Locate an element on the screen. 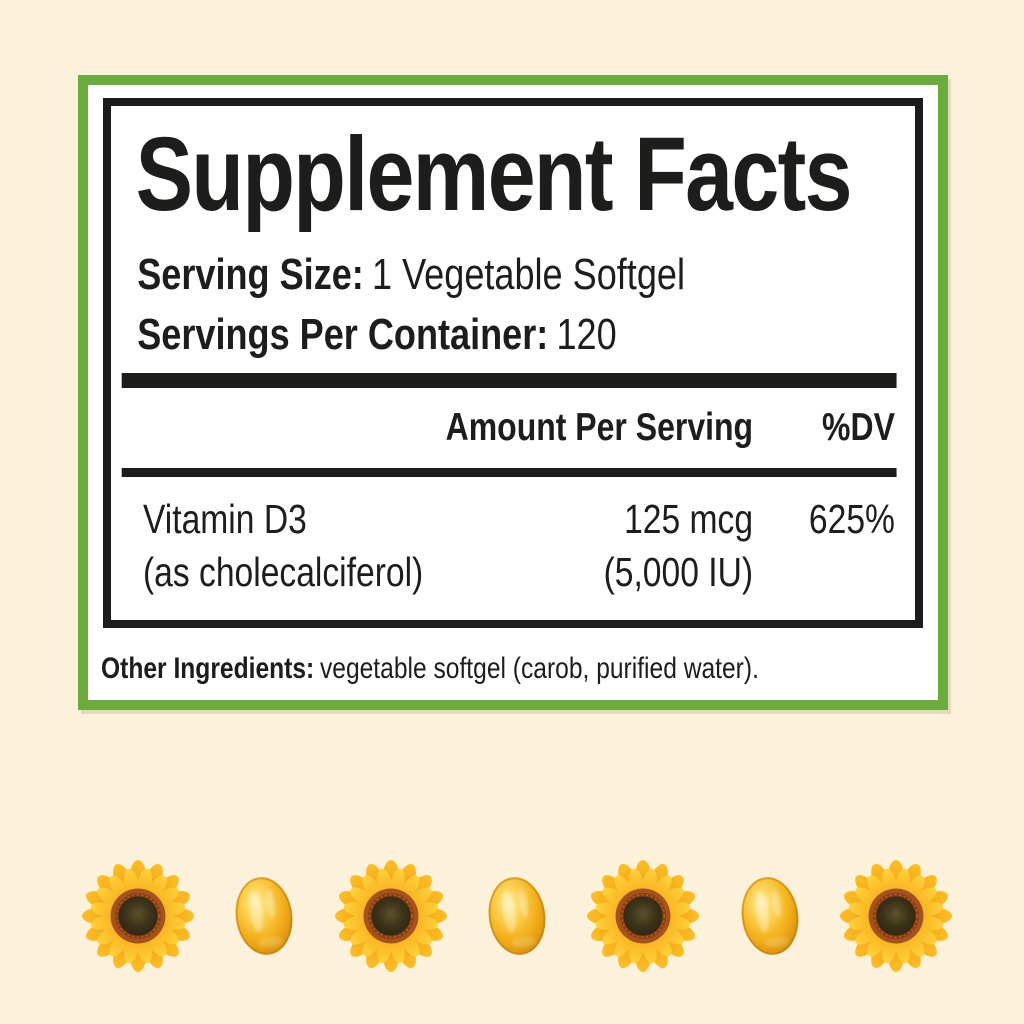  nutrient-amount: 125 mcg is located at coordinates (689, 519).